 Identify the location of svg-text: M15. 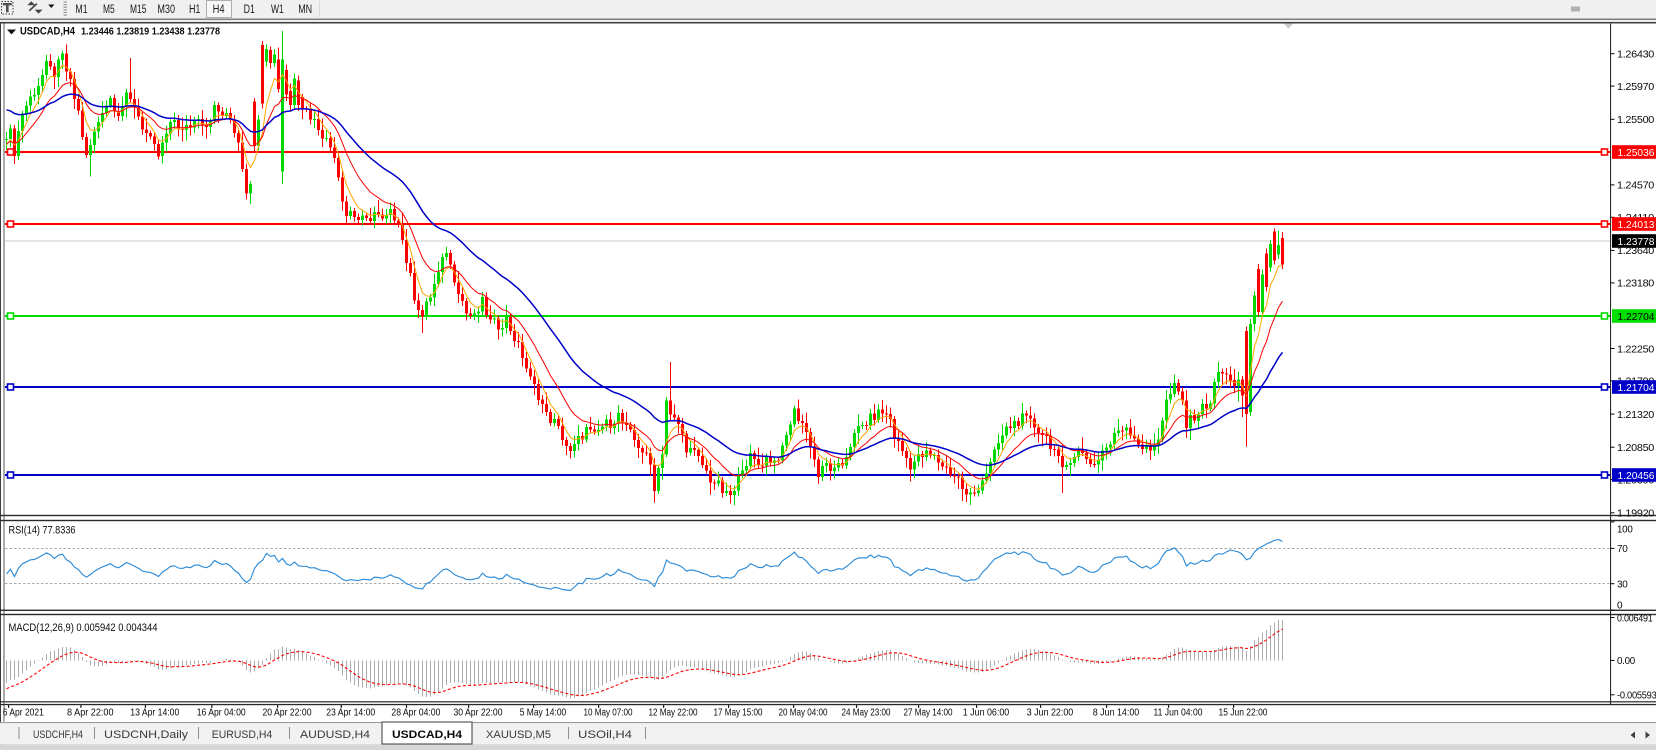
(138, 10).